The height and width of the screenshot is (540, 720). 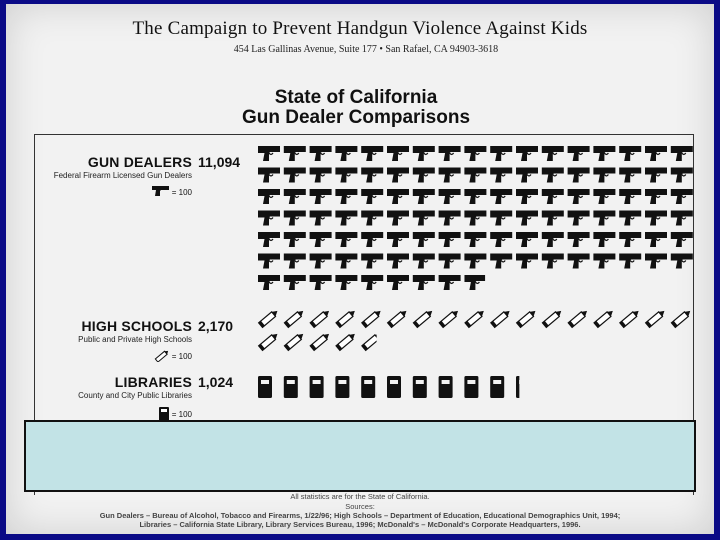 I want to click on row-name: LIBRARIES, so click(x=153, y=382).